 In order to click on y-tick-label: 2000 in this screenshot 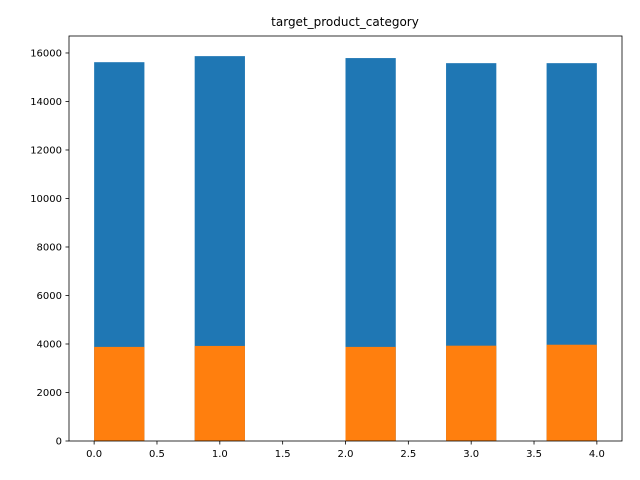, I will do `click(49, 393)`.